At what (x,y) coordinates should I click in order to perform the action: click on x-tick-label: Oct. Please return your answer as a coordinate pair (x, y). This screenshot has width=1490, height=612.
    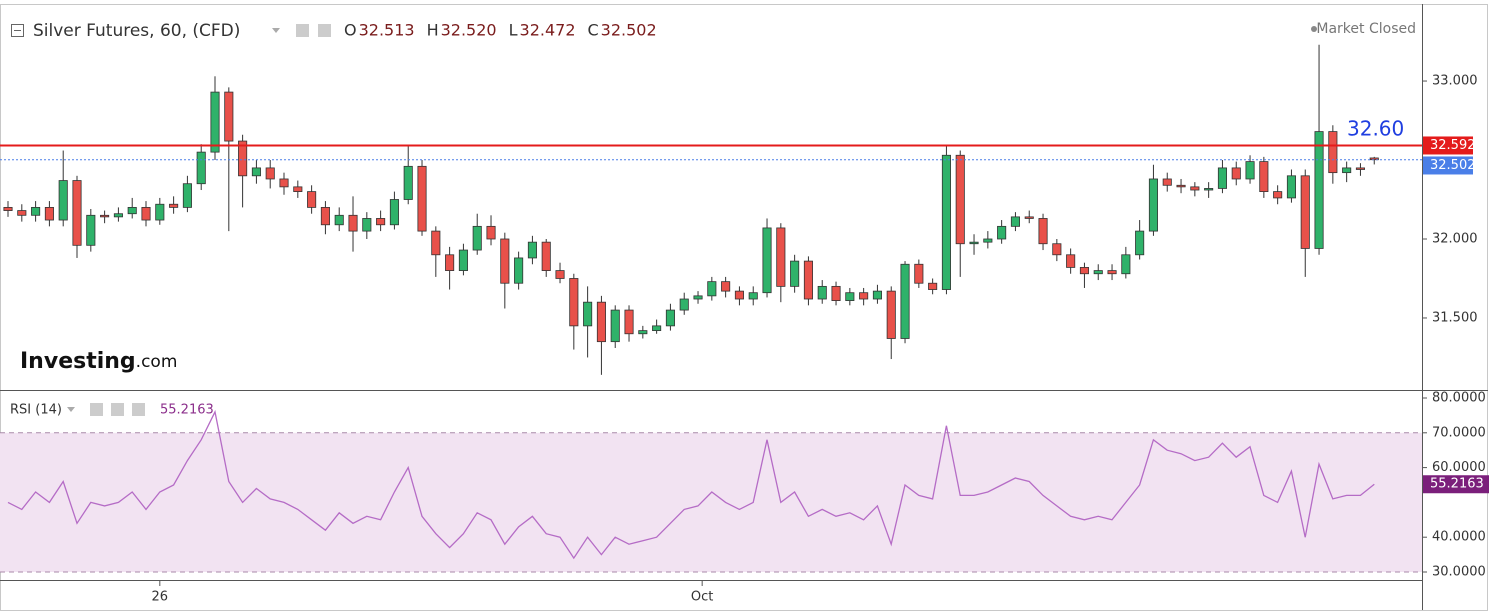
    Looking at the image, I should click on (702, 597).